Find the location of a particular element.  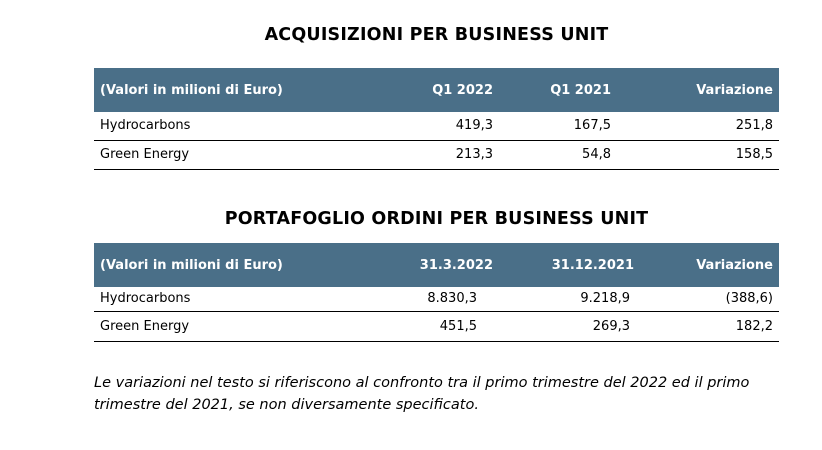

table-cell: 9.218,9 is located at coordinates (605, 299).